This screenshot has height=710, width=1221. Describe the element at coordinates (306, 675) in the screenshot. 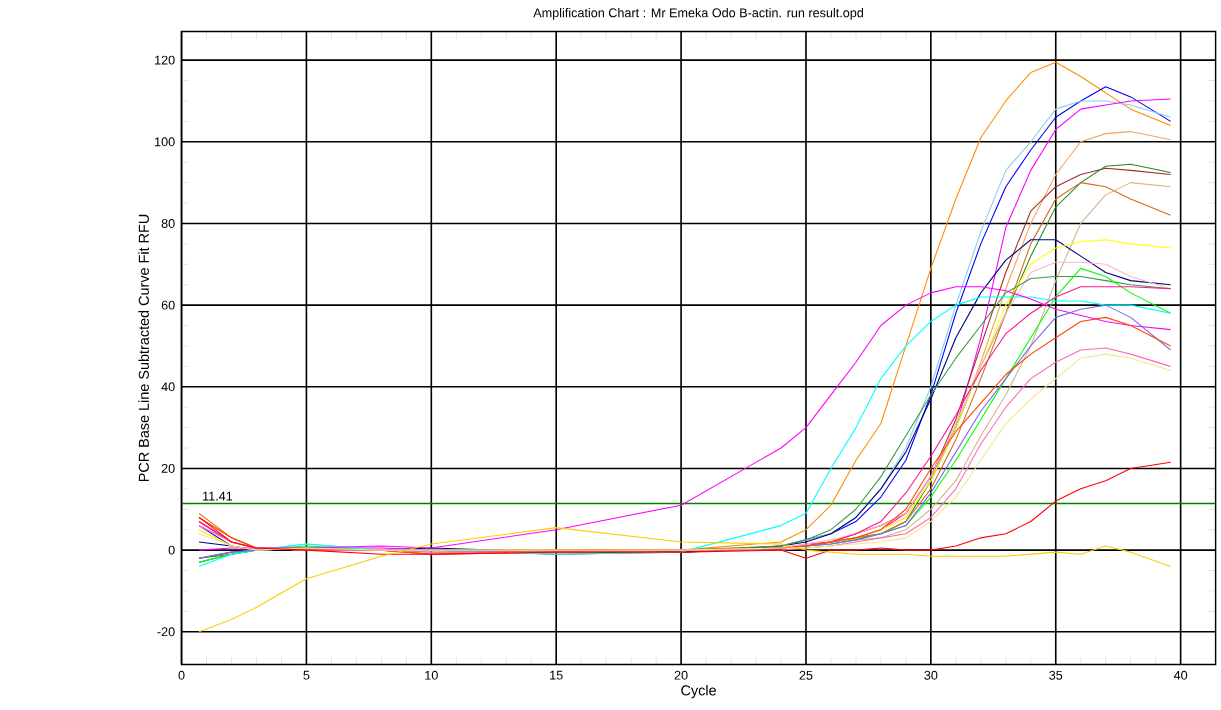

I see `x-tick-label: 5` at that location.